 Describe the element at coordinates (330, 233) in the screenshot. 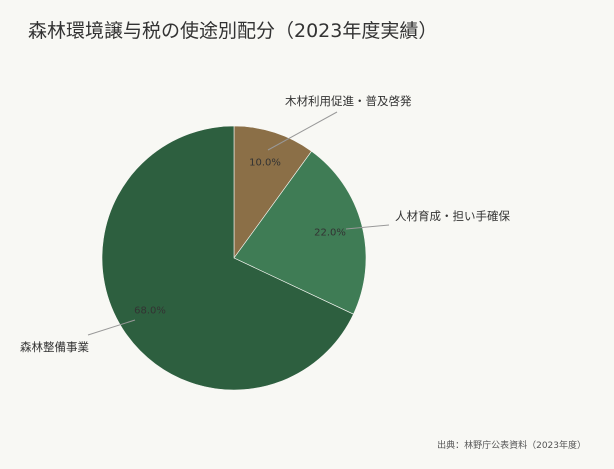

I see `slice-value-human-resources: 22.0%` at that location.